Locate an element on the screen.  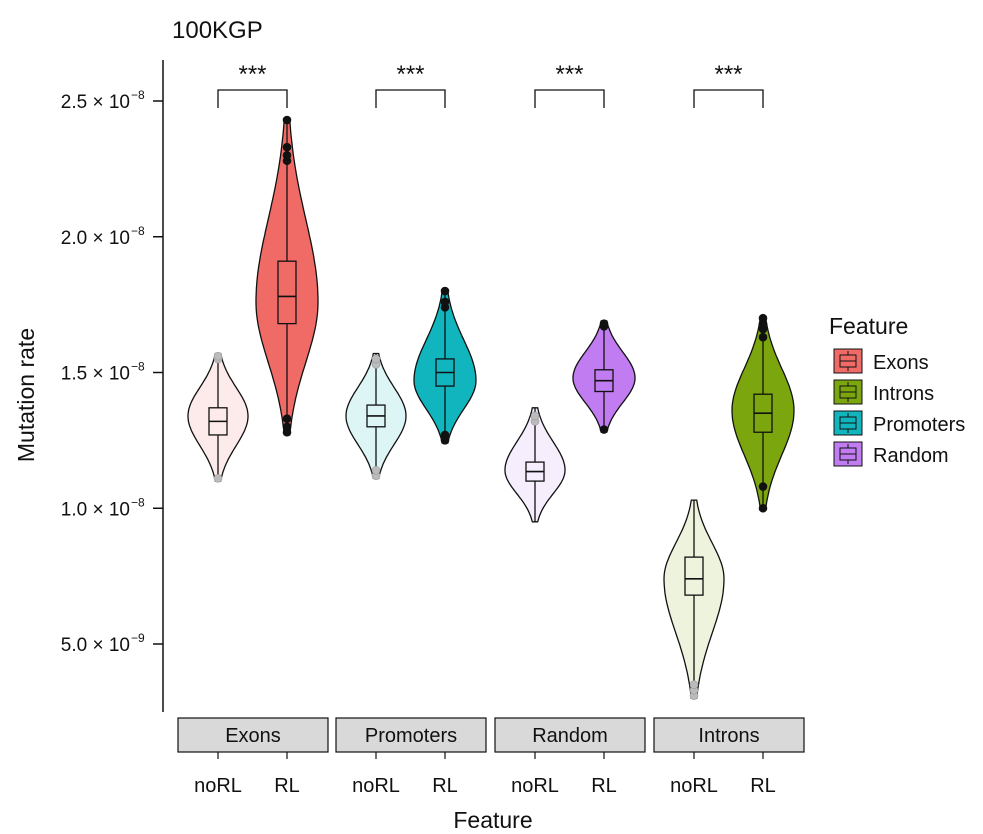
y-tick-label: 5.0 × 10 is located at coordinates (95, 645).